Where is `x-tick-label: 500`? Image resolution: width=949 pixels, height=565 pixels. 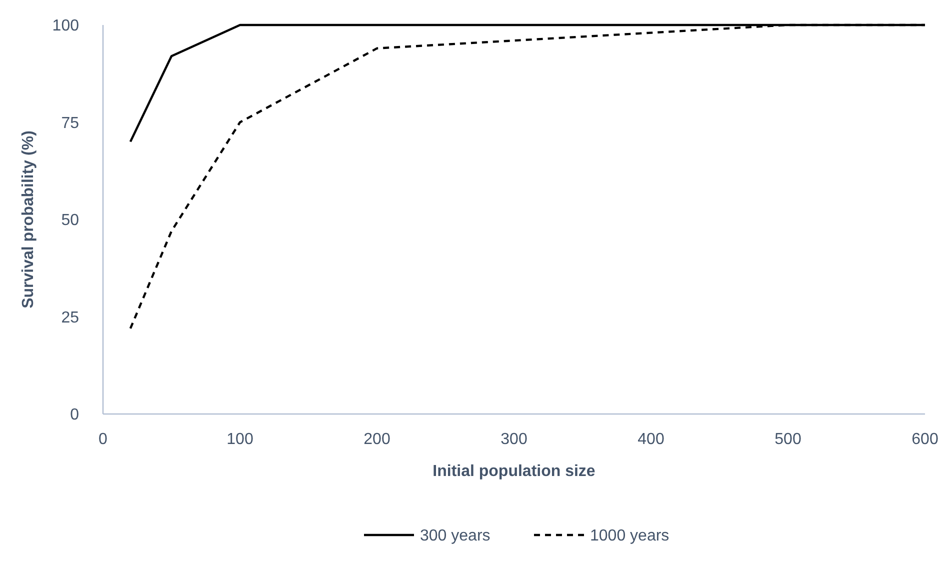
x-tick-label: 500 is located at coordinates (788, 439).